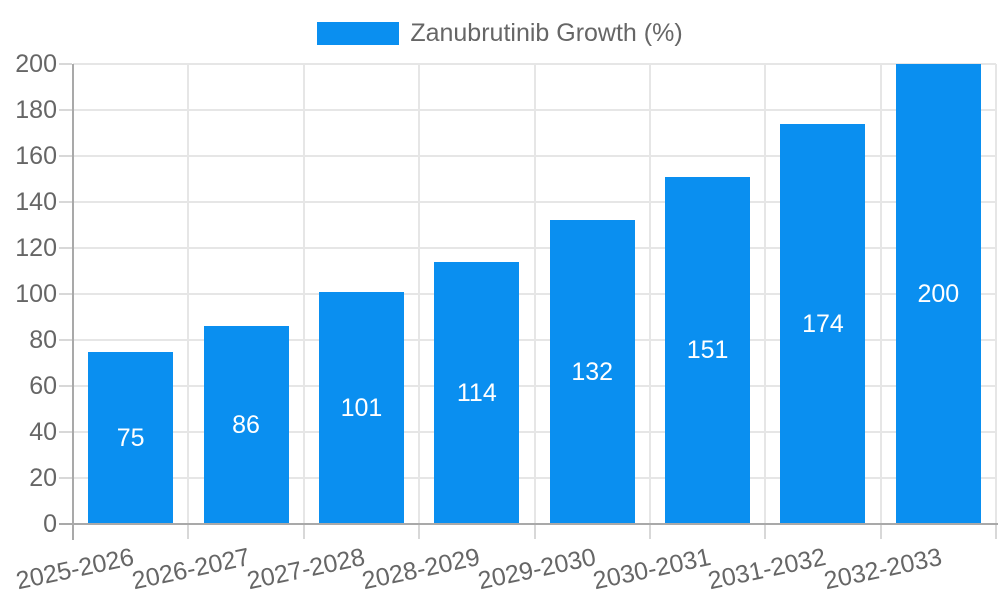  What do you see at coordinates (537, 569) in the screenshot?
I see `x-tick-label: 2029-2030` at bounding box center [537, 569].